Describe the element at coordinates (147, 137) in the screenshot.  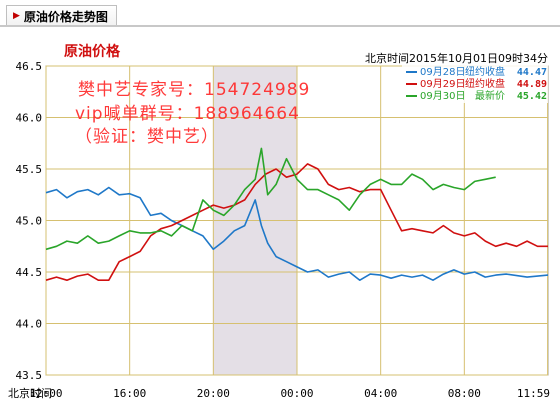
I see `watermark-line-3: （验证：樊中艺）` at that location.